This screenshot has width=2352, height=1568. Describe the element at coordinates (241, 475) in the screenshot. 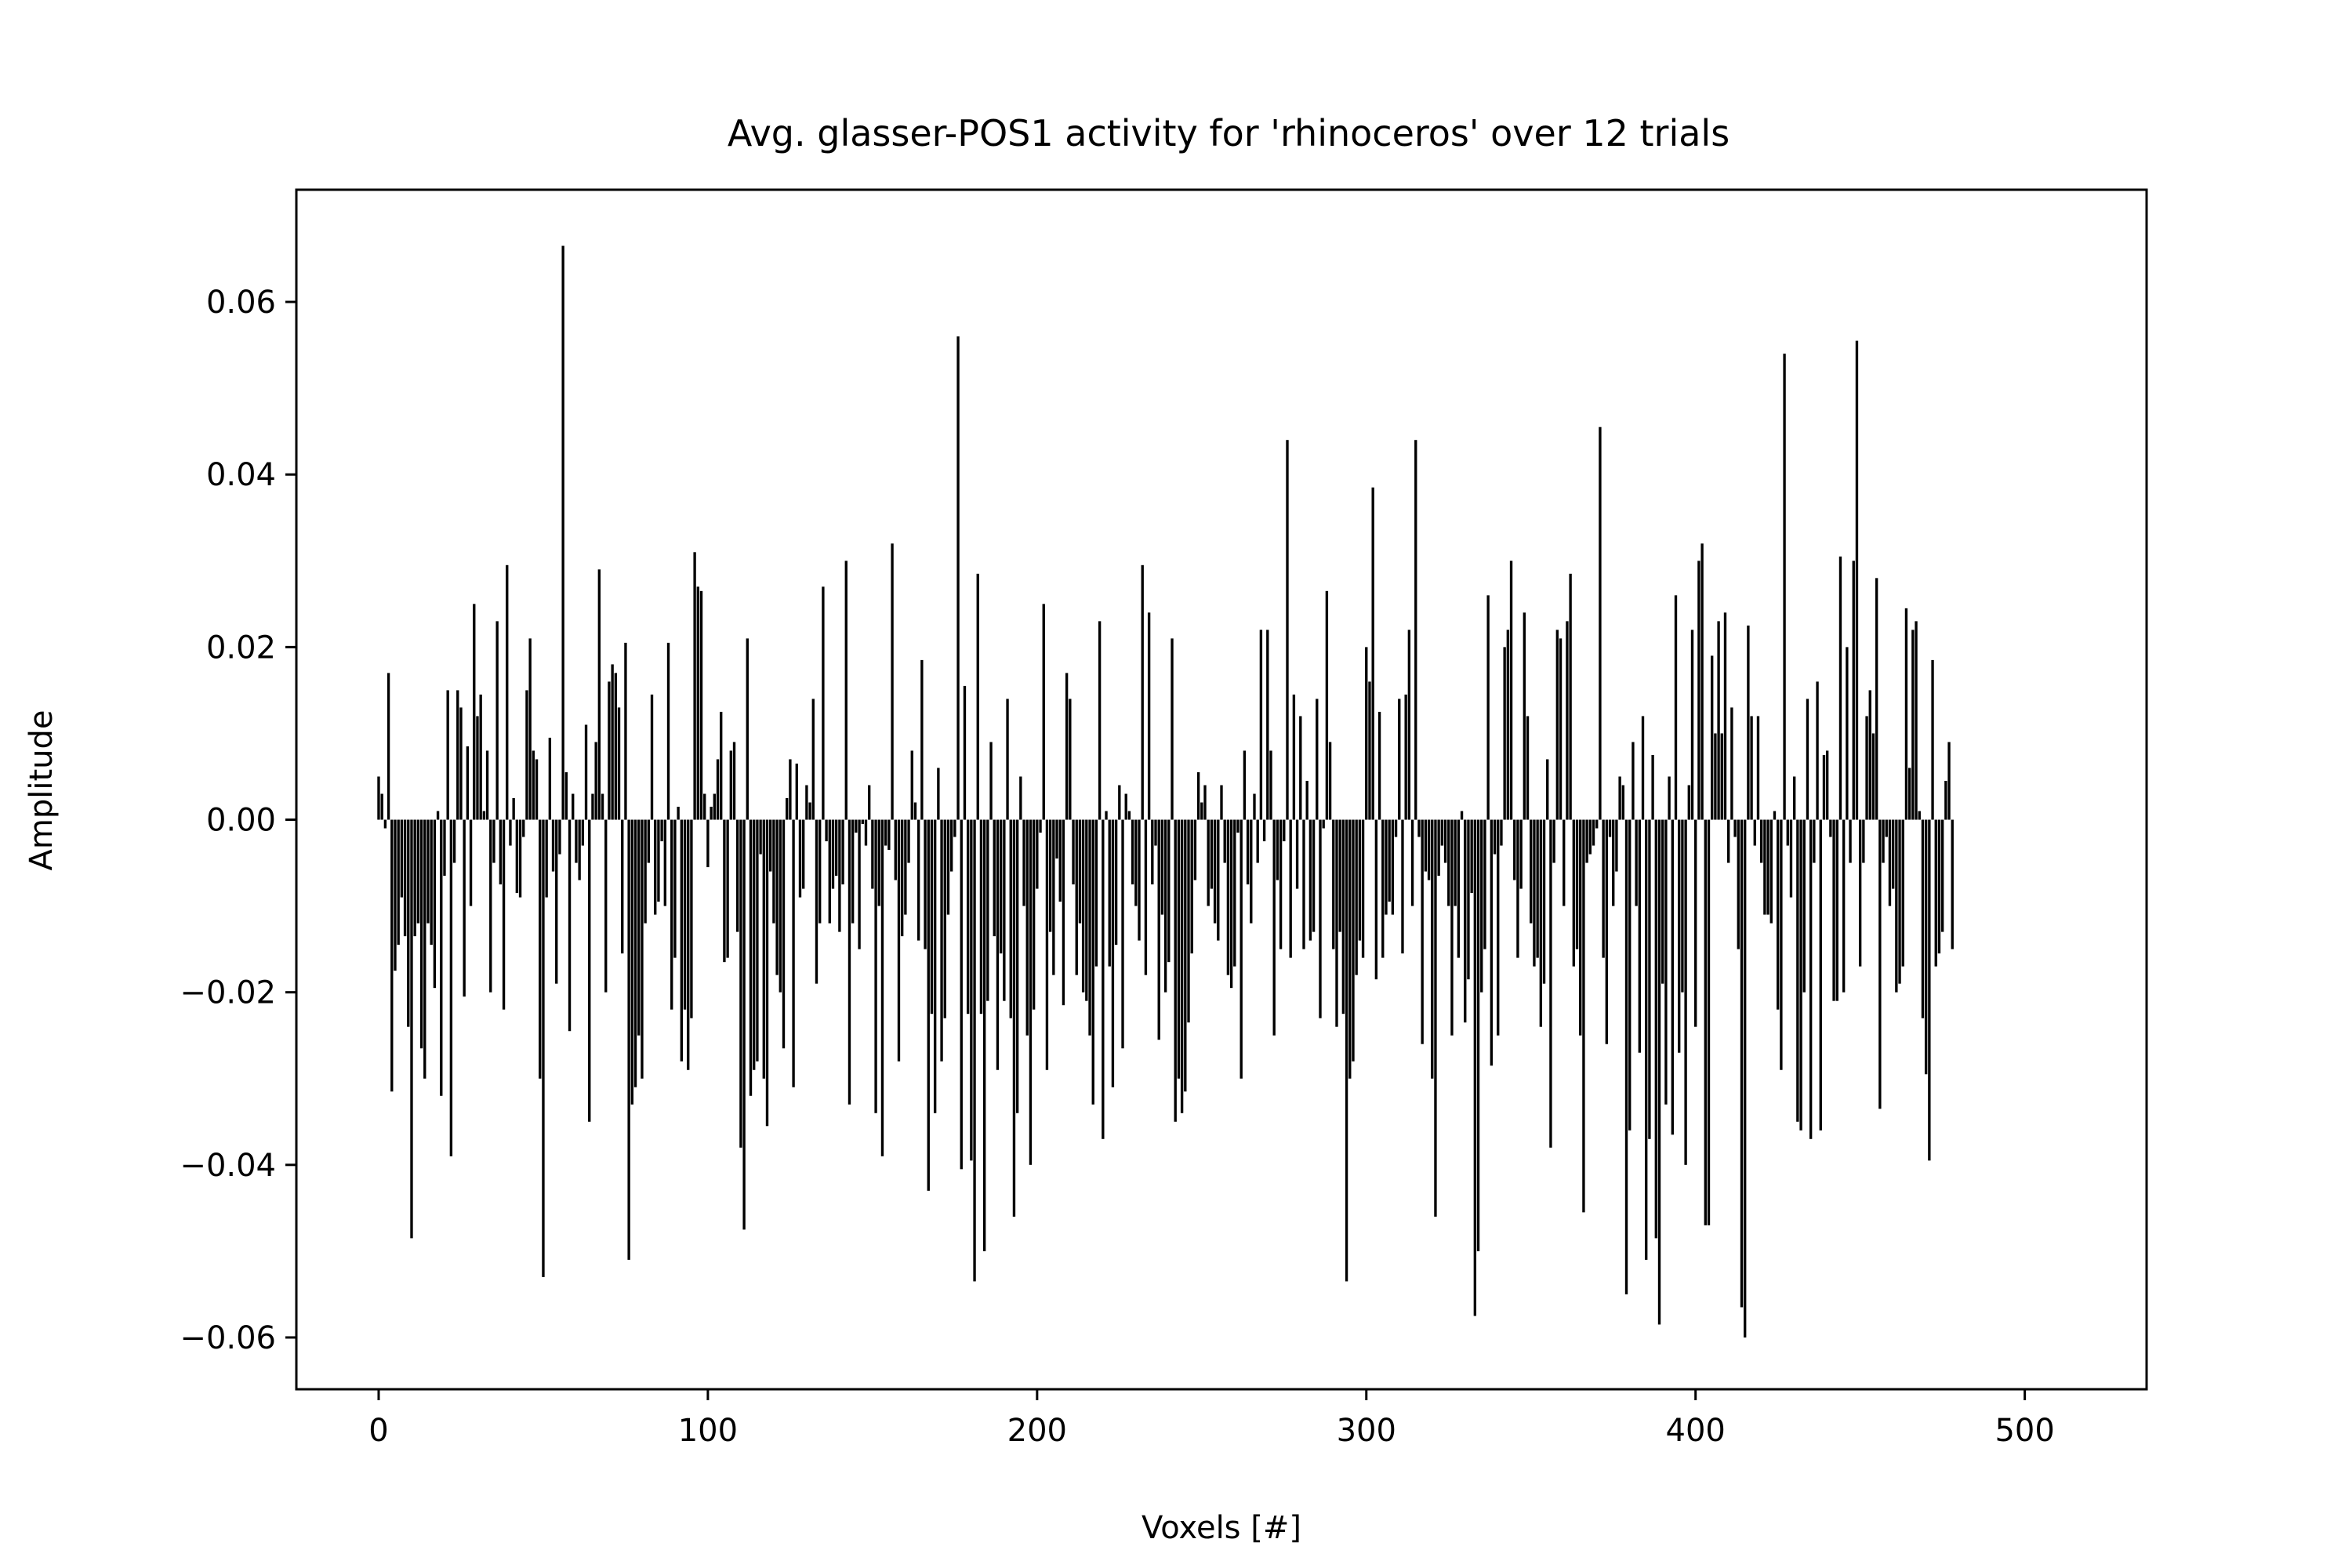

I see `y-tick-label-5: 0.04` at that location.